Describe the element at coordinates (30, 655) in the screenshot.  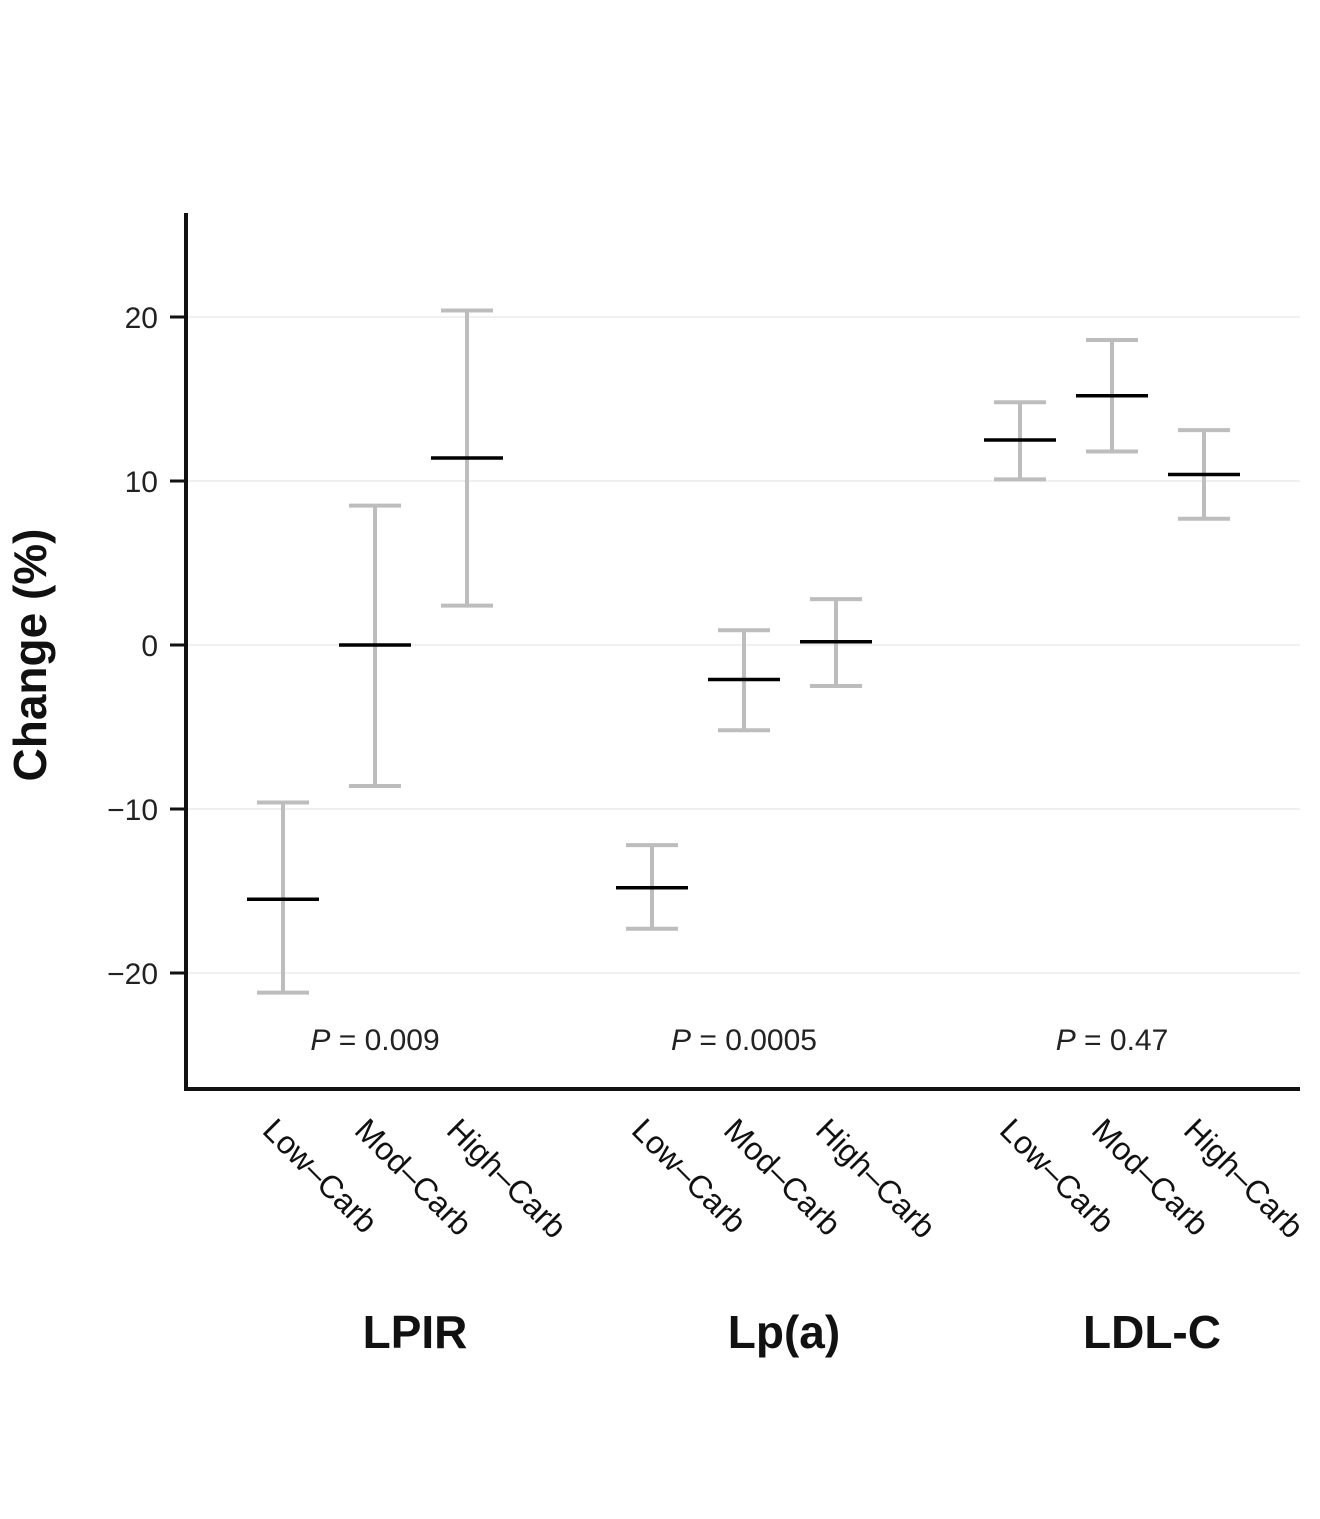
I see `y-axis-title: Change (%)` at that location.